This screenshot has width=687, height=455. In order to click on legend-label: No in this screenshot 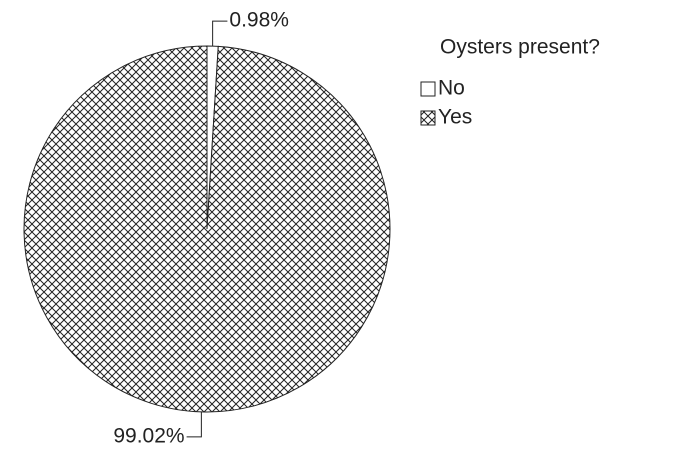, I will do `click(451, 88)`.